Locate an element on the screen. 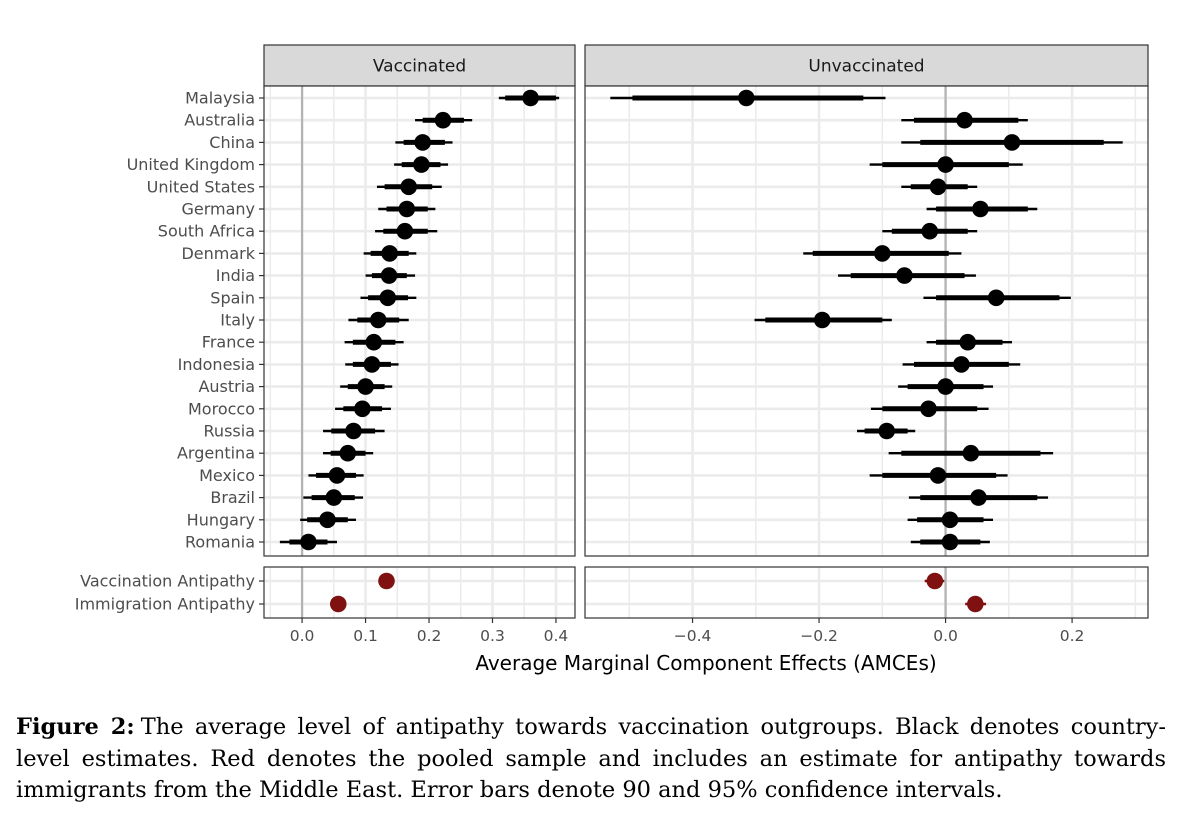  panel-vaccinated-main-border is located at coordinates (419, 321).